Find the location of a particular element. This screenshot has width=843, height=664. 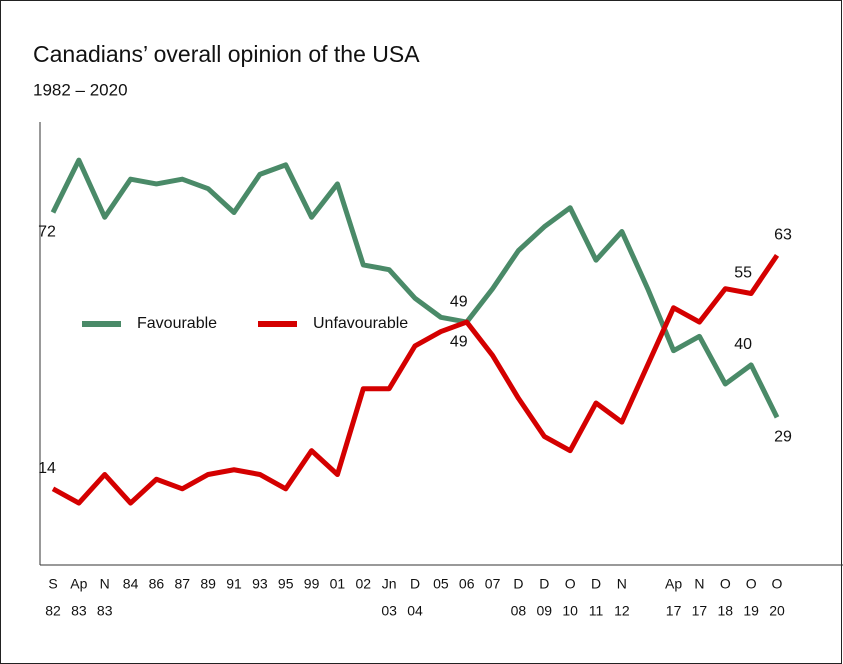

x-tick-label: 18 is located at coordinates (725, 611).